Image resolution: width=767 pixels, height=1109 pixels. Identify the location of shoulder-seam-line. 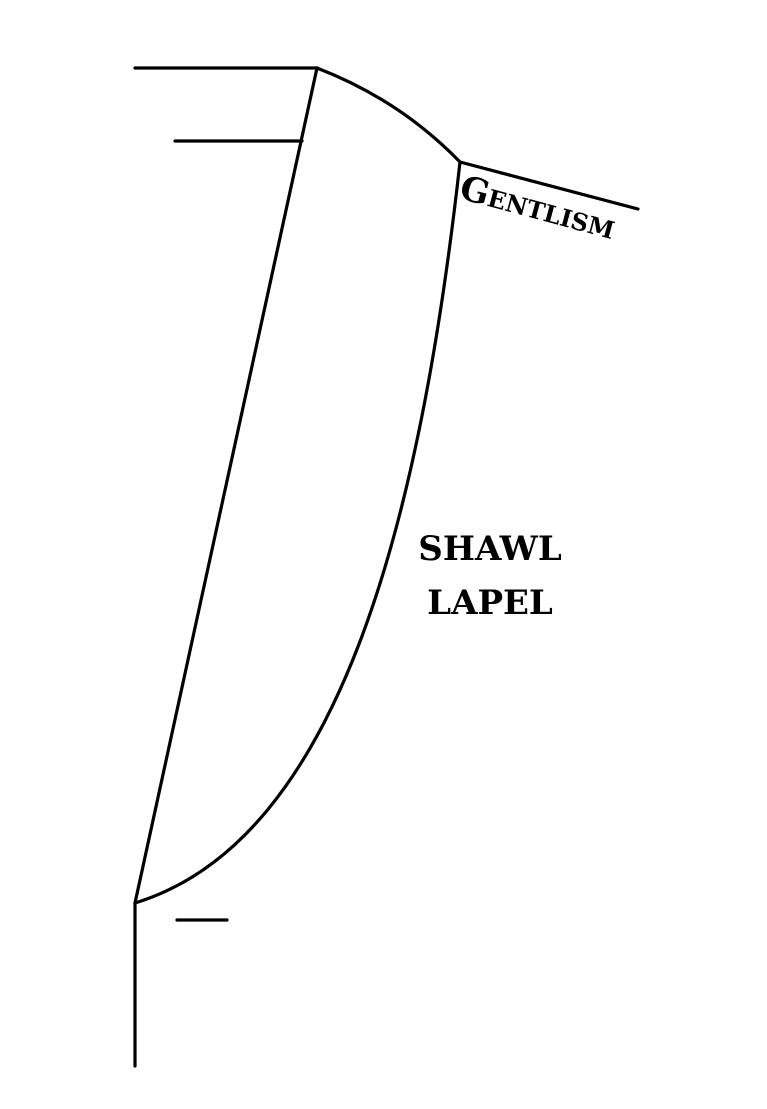
(549, 185).